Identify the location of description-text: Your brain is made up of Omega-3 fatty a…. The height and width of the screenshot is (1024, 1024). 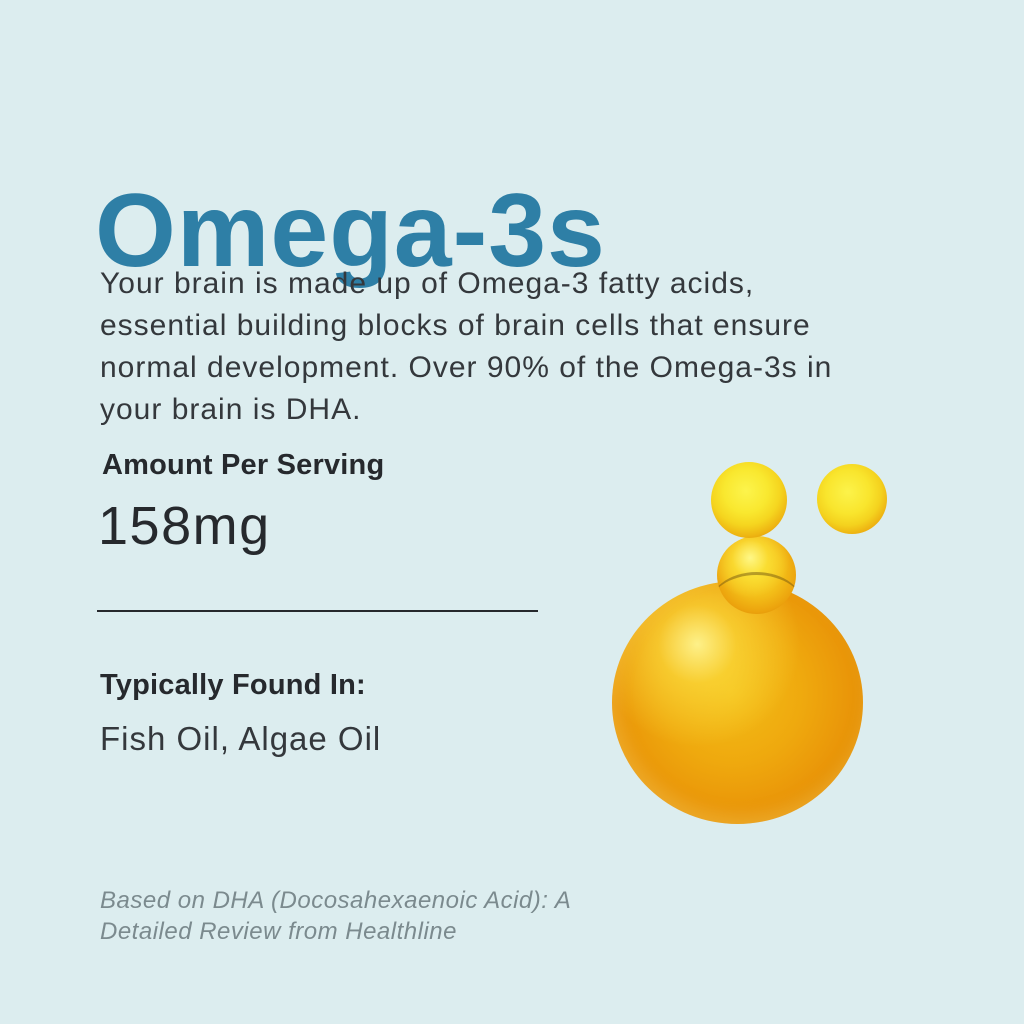
(466, 346).